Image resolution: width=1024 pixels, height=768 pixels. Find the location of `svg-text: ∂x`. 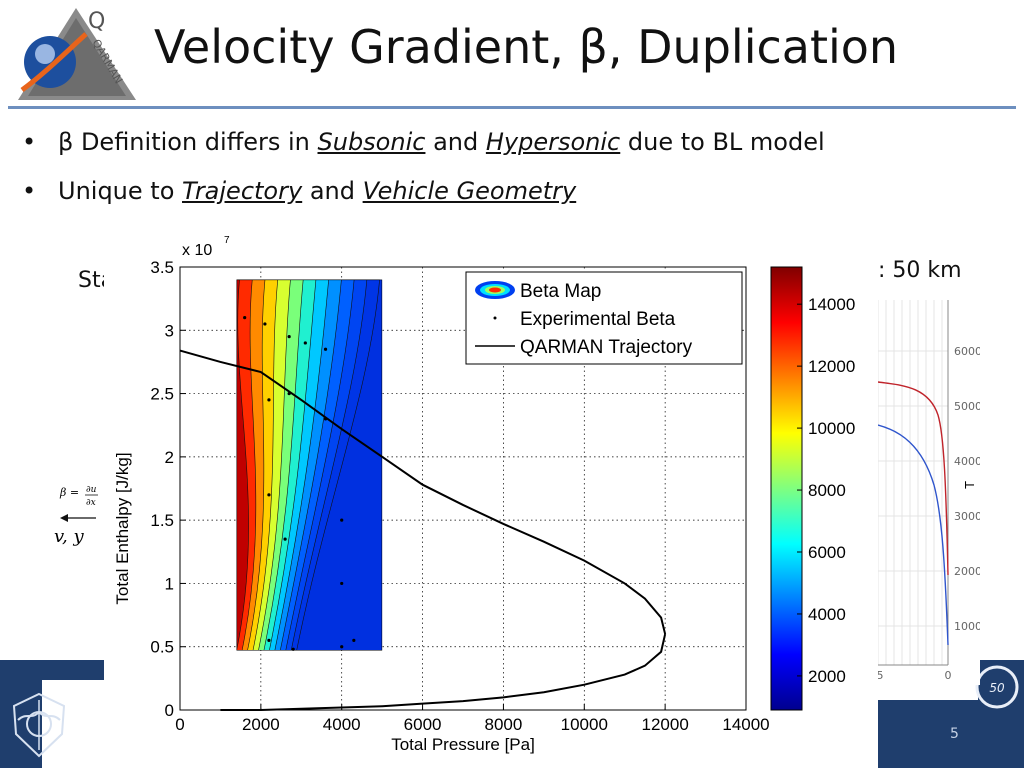

svg-text: ∂x is located at coordinates (91, 503).